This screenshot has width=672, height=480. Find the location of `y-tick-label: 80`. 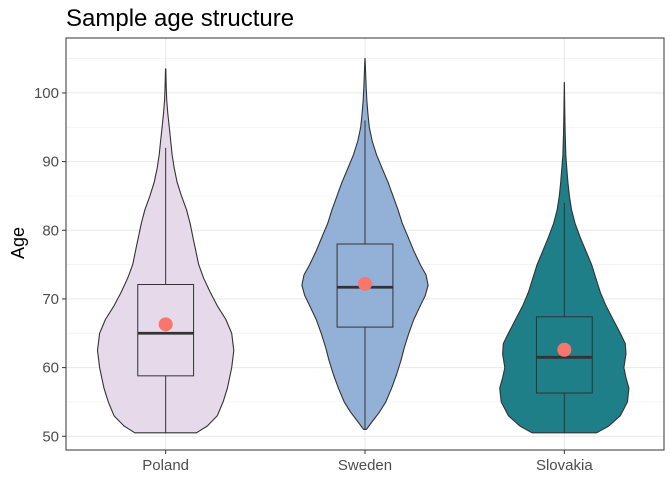

y-tick-label: 80 is located at coordinates (50, 230).